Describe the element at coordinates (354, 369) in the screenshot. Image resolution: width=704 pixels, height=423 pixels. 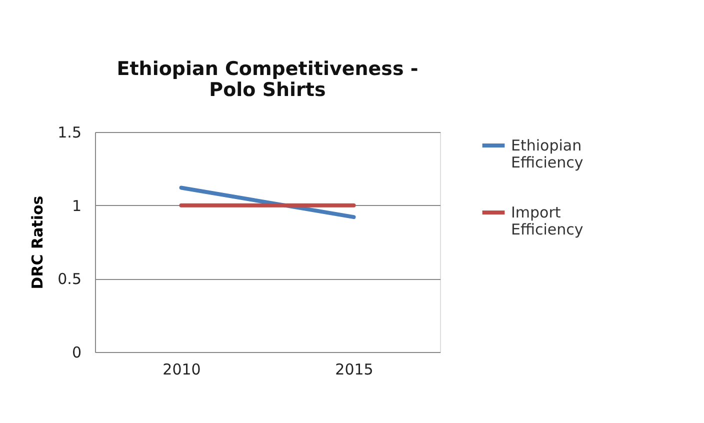
I see `x-tick-label: 2015` at that location.